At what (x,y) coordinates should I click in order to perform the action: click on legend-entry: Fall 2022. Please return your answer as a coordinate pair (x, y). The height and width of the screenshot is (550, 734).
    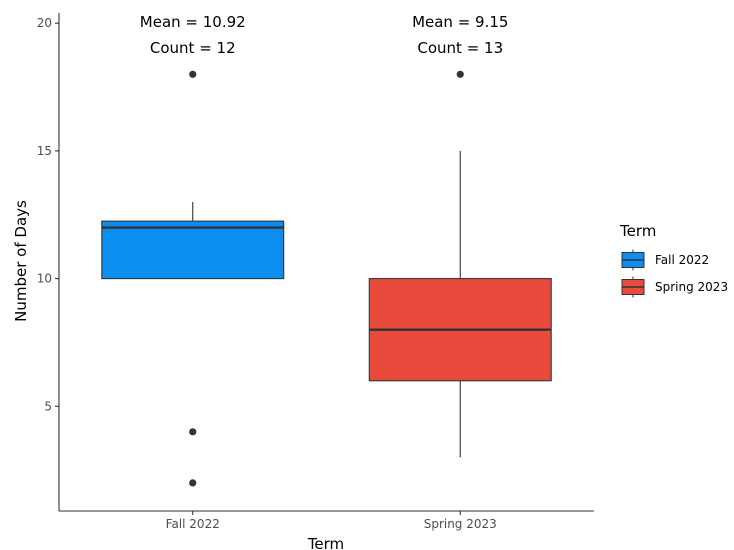
    Looking at the image, I should click on (665, 260).